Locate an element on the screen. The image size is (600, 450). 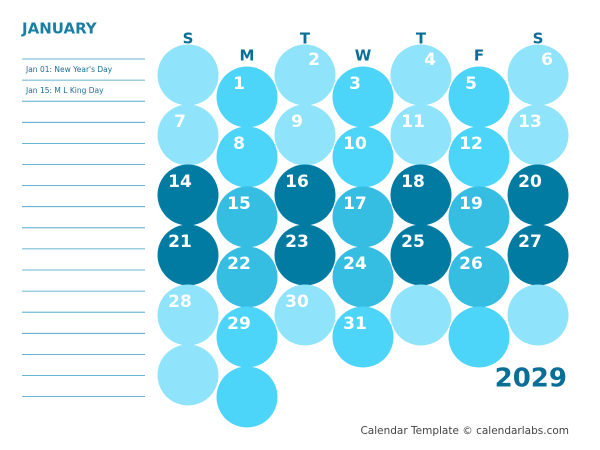
weekday-label: W is located at coordinates (363, 56).